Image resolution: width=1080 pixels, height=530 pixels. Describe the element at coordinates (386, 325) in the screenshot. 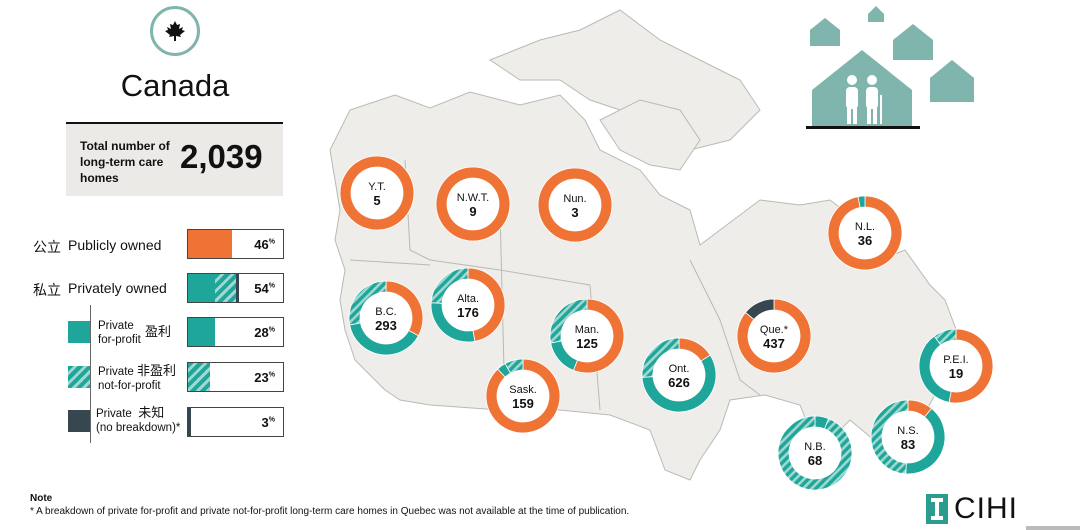

I see `donut-value: 293` at that location.